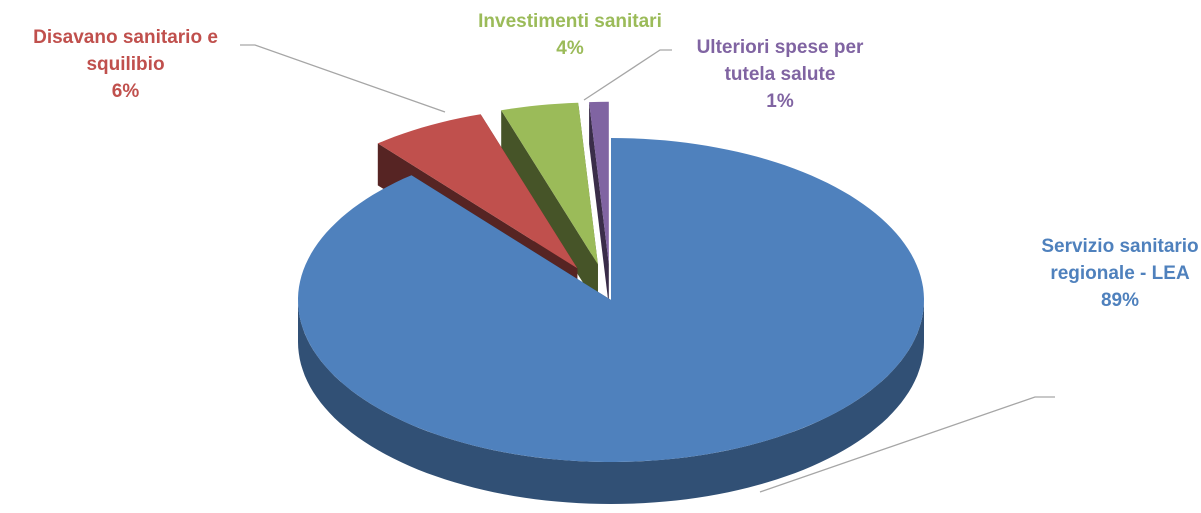 This screenshot has width=1201, height=513. What do you see at coordinates (780, 101) in the screenshot?
I see `value-label: 1%` at bounding box center [780, 101].